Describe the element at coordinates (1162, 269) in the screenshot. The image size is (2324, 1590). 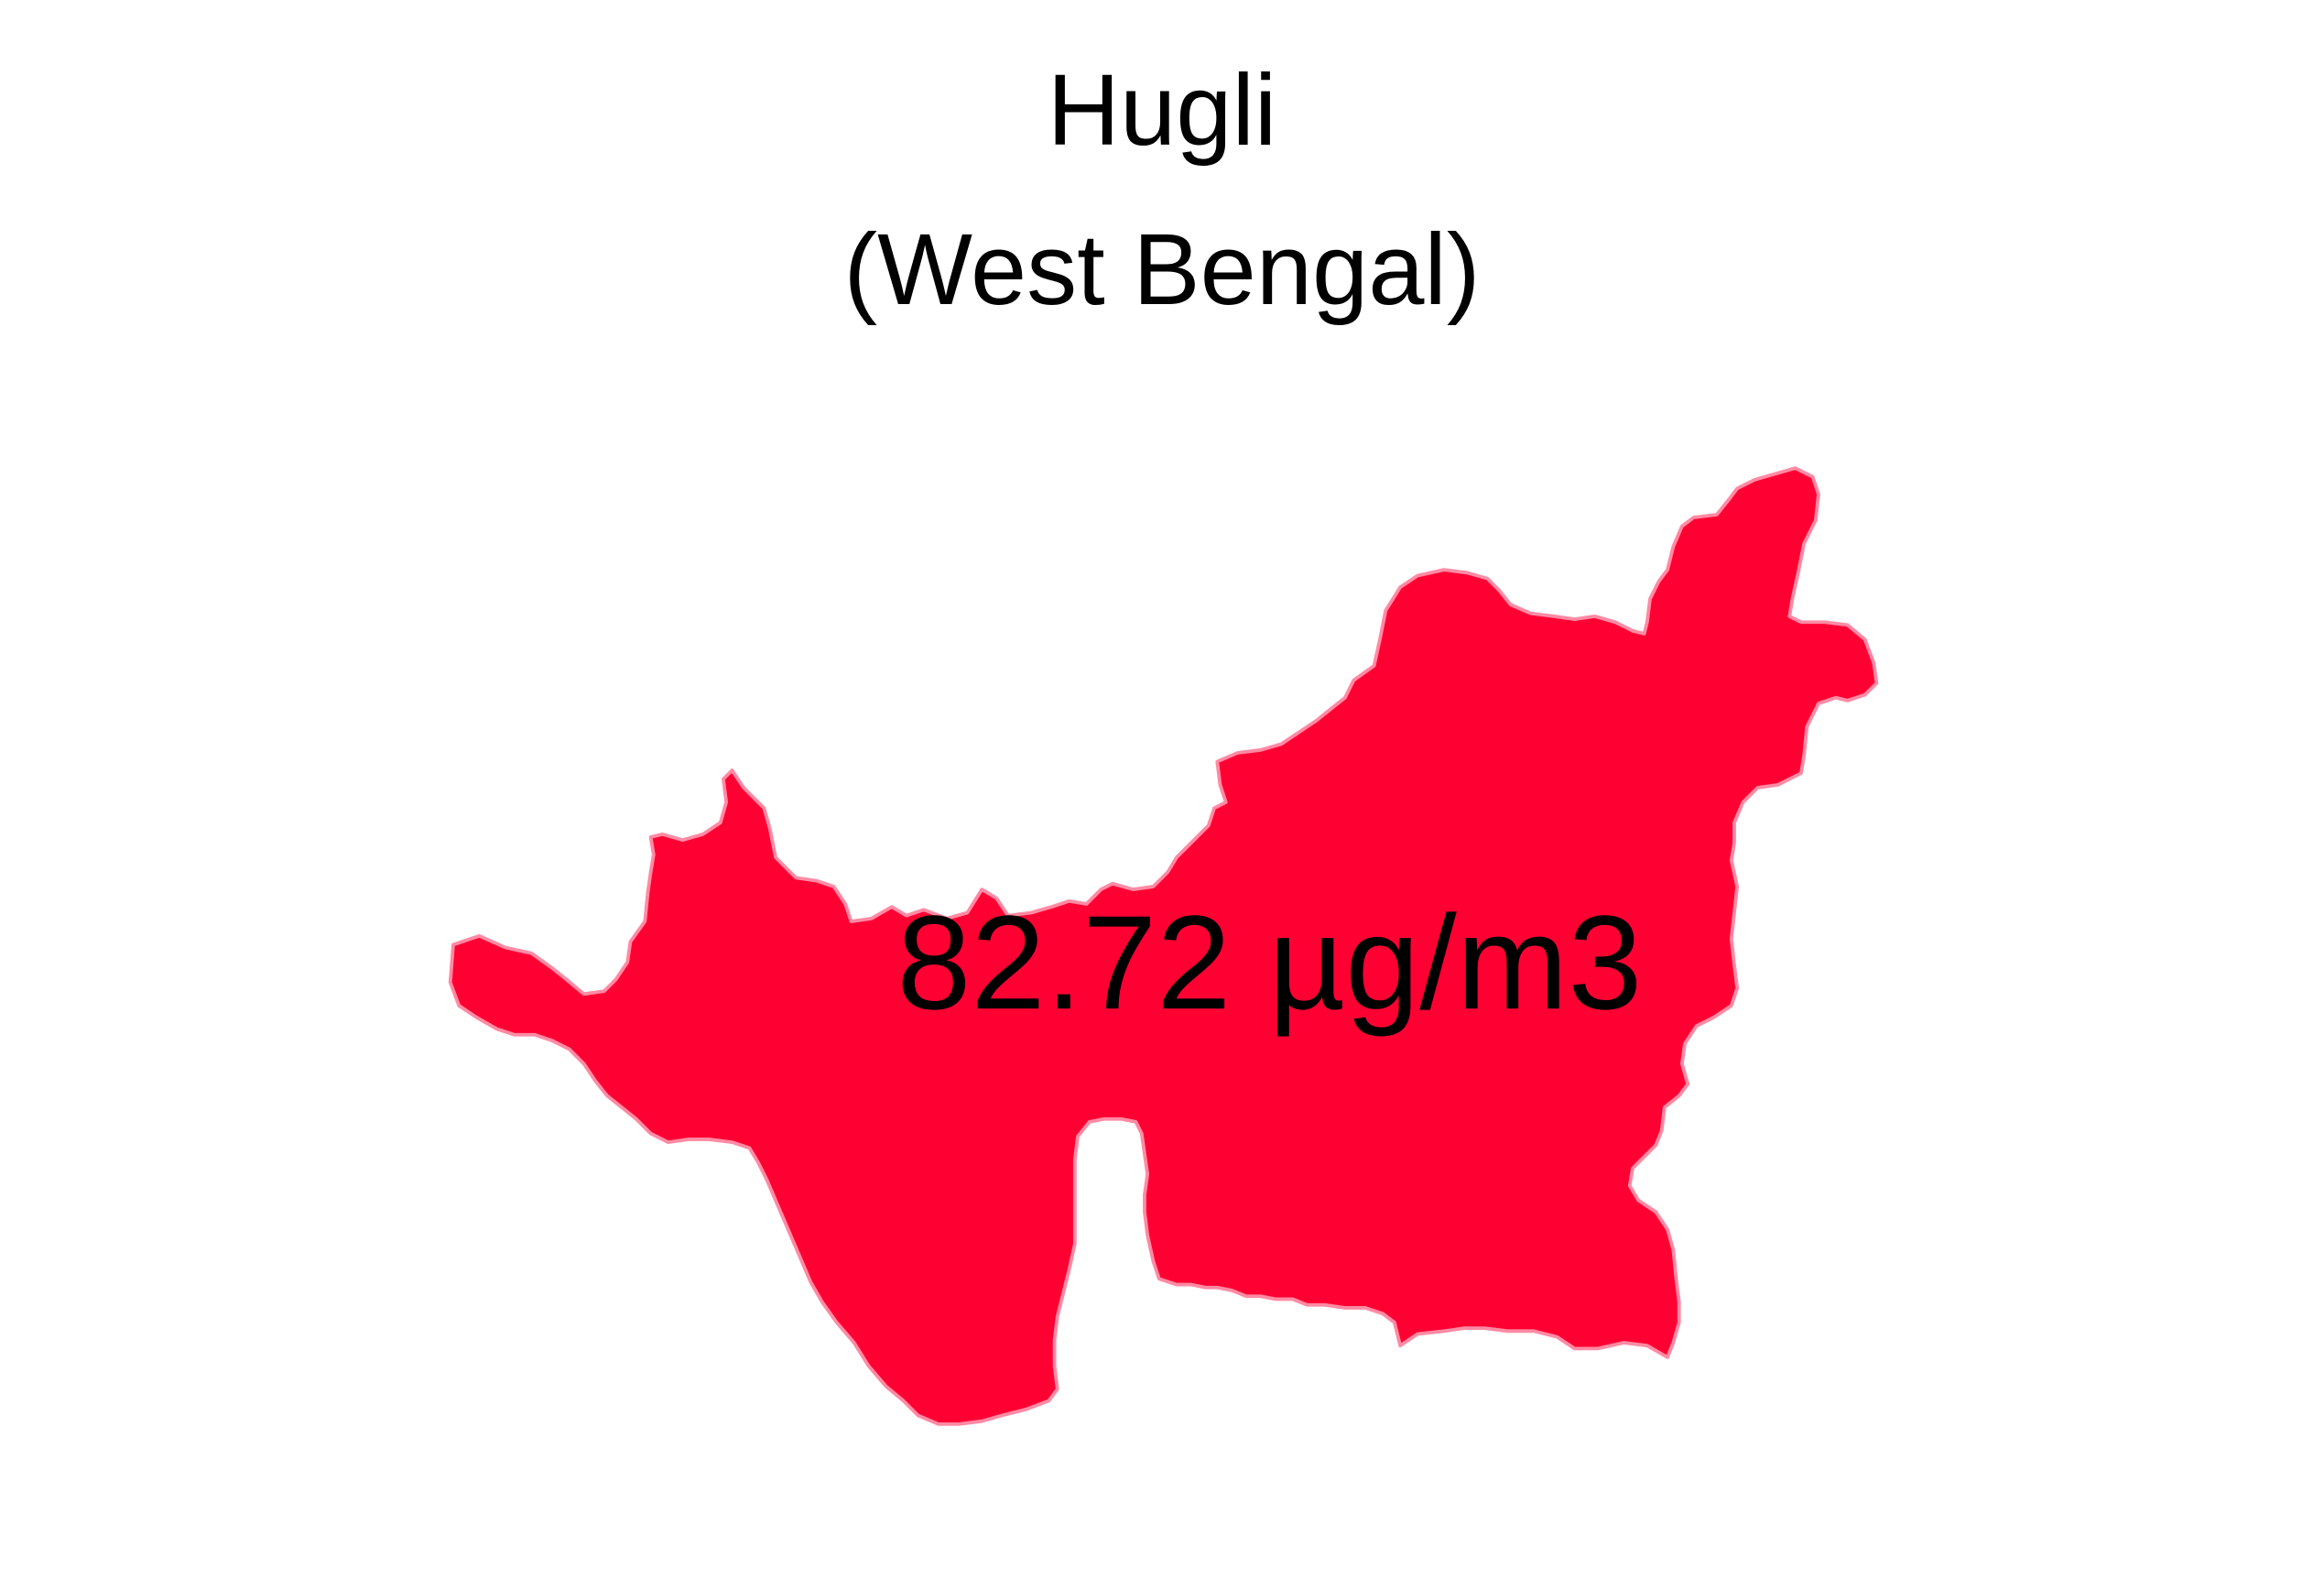
I see `map-subtitle: (West Bengal)` at that location.